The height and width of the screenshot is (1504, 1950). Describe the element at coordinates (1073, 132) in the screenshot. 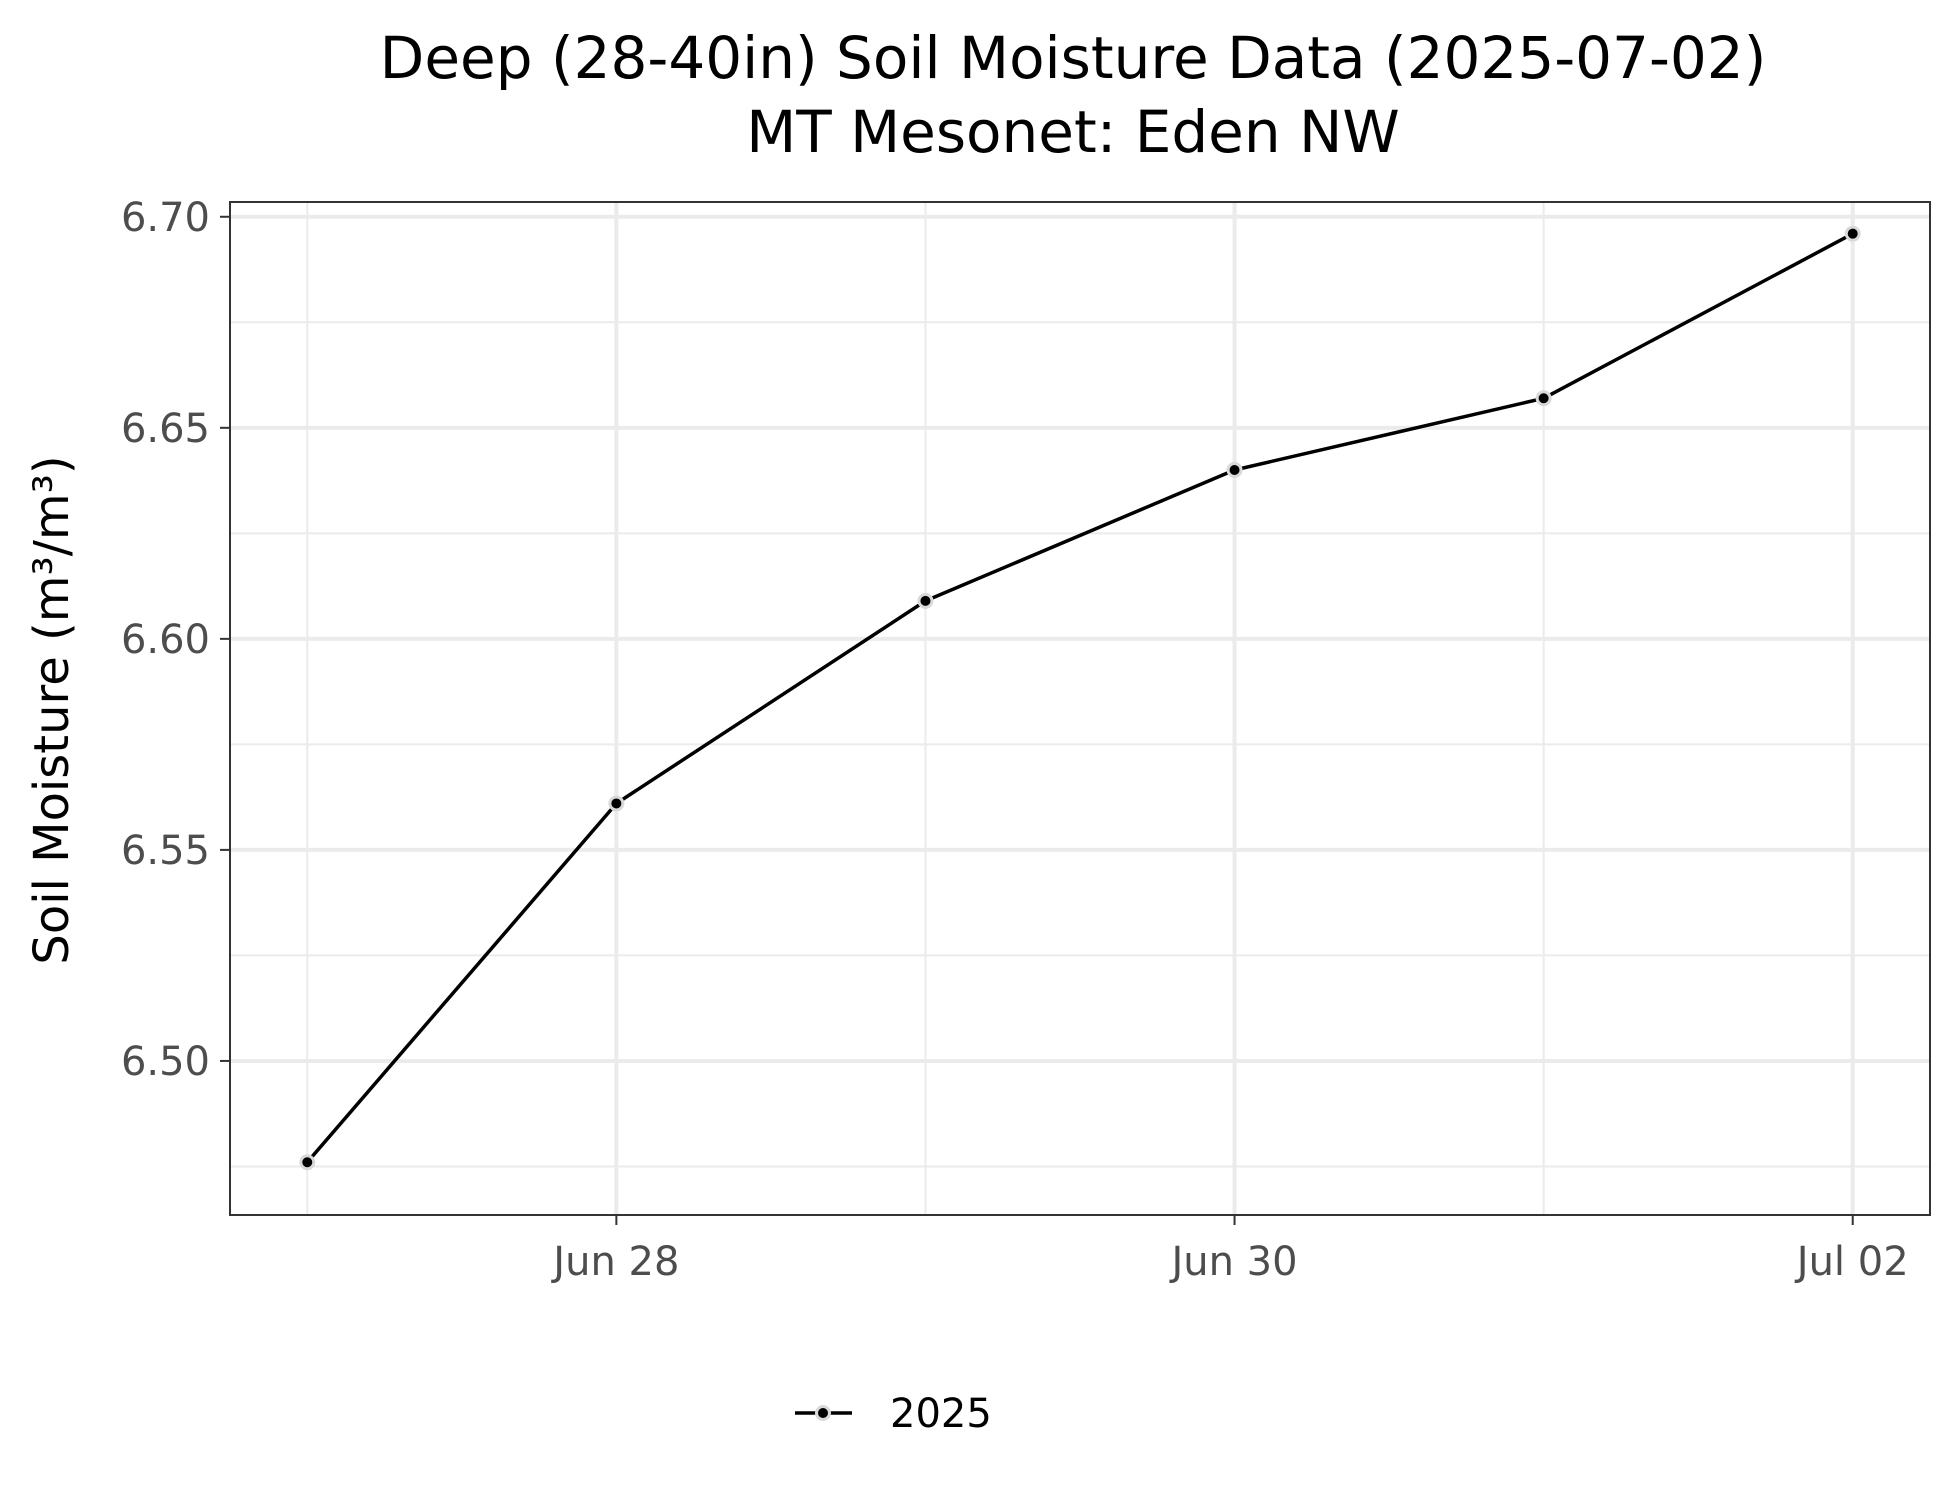

I see `chart-subtitle: MT Mesonet: Eden NW` at that location.